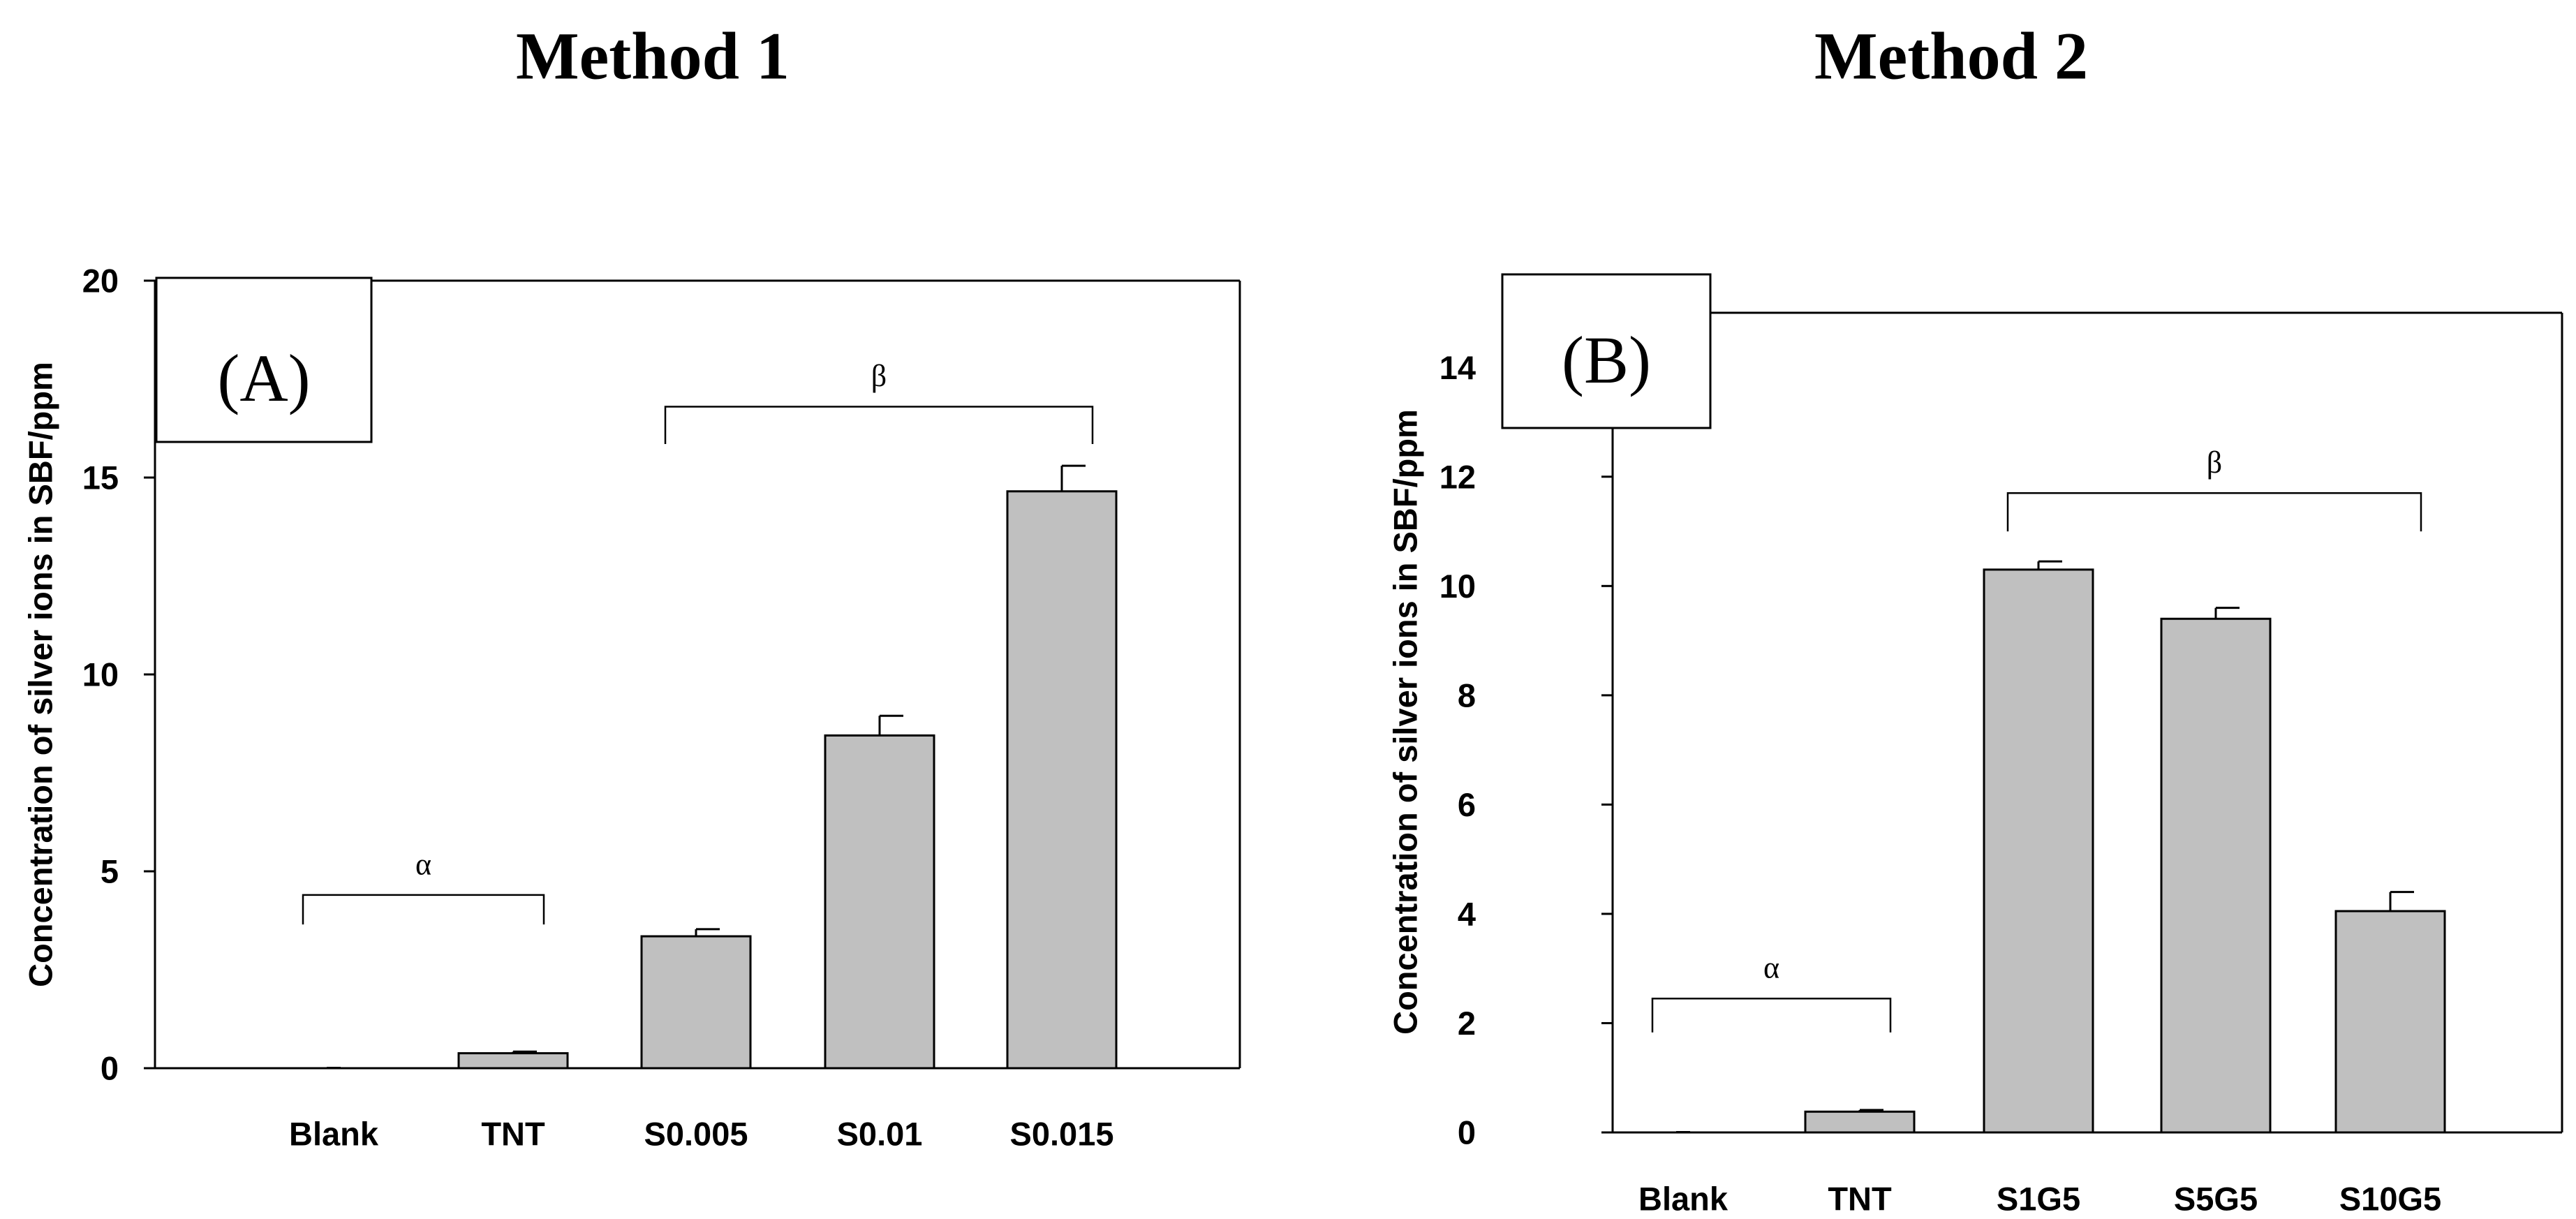 This screenshot has height=1219, width=2576. What do you see at coordinates (1467, 1023) in the screenshot?
I see `y-tick-label: 2` at bounding box center [1467, 1023].